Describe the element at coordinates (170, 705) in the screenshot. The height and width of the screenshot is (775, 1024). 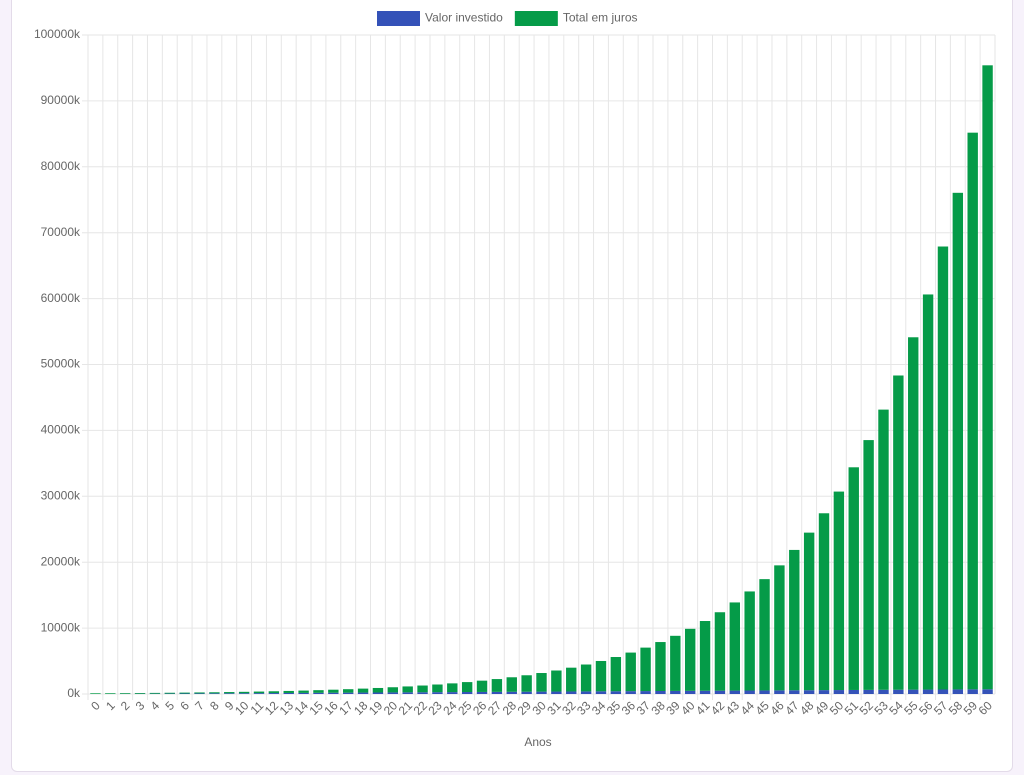
I see `x-tick-label: 5` at that location.